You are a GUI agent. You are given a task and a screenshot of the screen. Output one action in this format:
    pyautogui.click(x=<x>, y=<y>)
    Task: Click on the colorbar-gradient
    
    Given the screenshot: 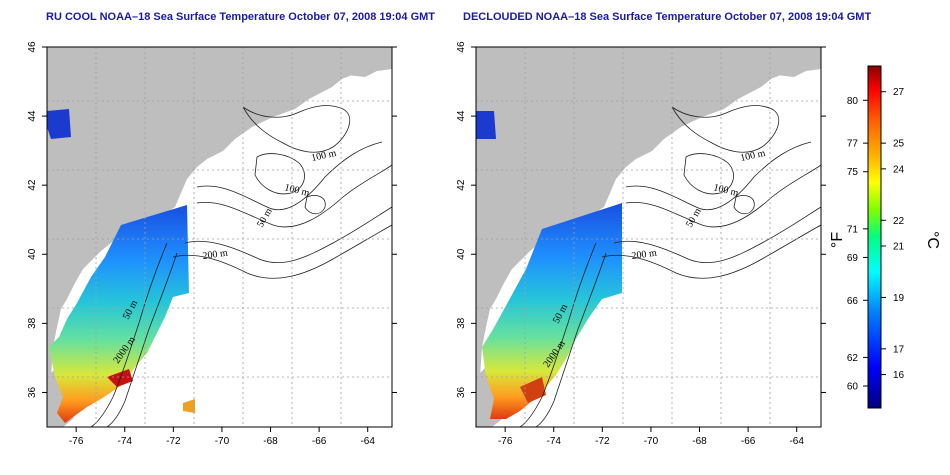 What is the action you would take?
    pyautogui.click(x=874, y=237)
    